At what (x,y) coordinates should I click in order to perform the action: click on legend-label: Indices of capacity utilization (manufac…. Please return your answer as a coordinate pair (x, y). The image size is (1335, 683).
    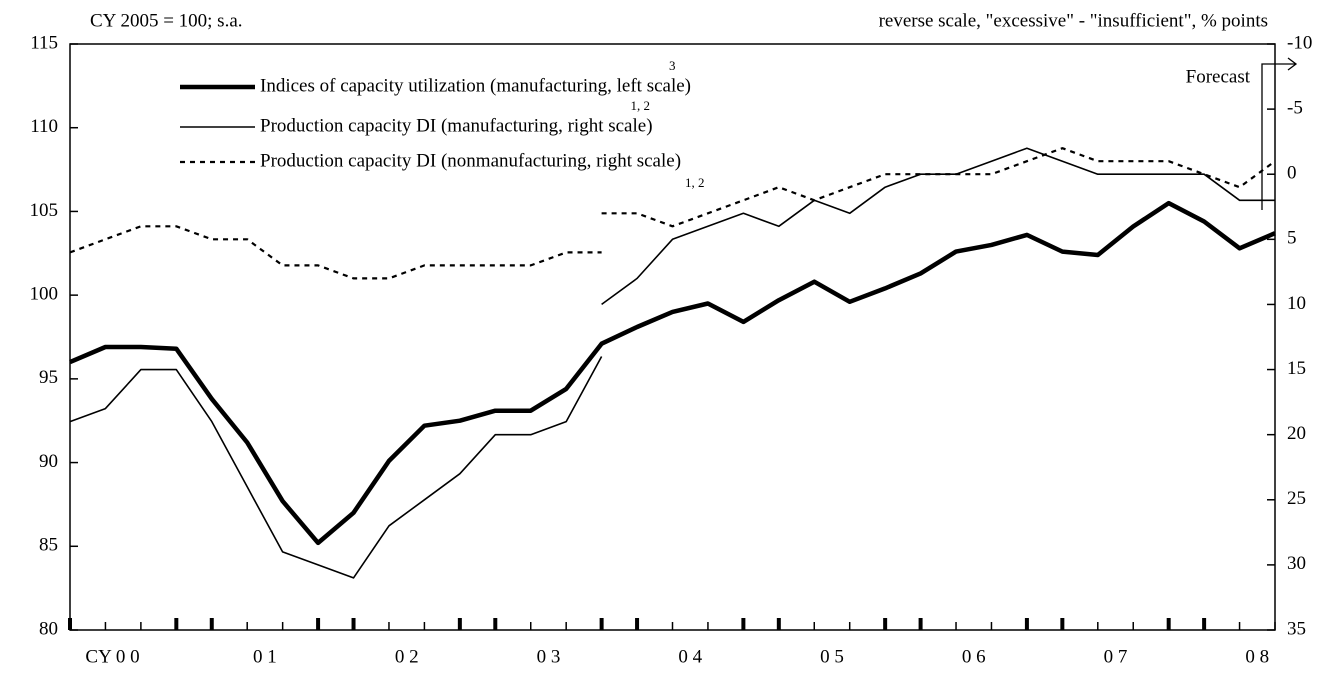
    Looking at the image, I should click on (475, 85).